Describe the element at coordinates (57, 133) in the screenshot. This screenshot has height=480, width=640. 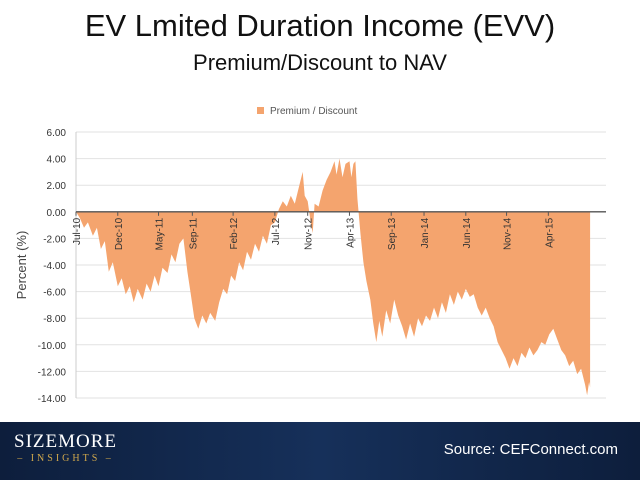
I see `y-tick-label: 6.00` at that location.